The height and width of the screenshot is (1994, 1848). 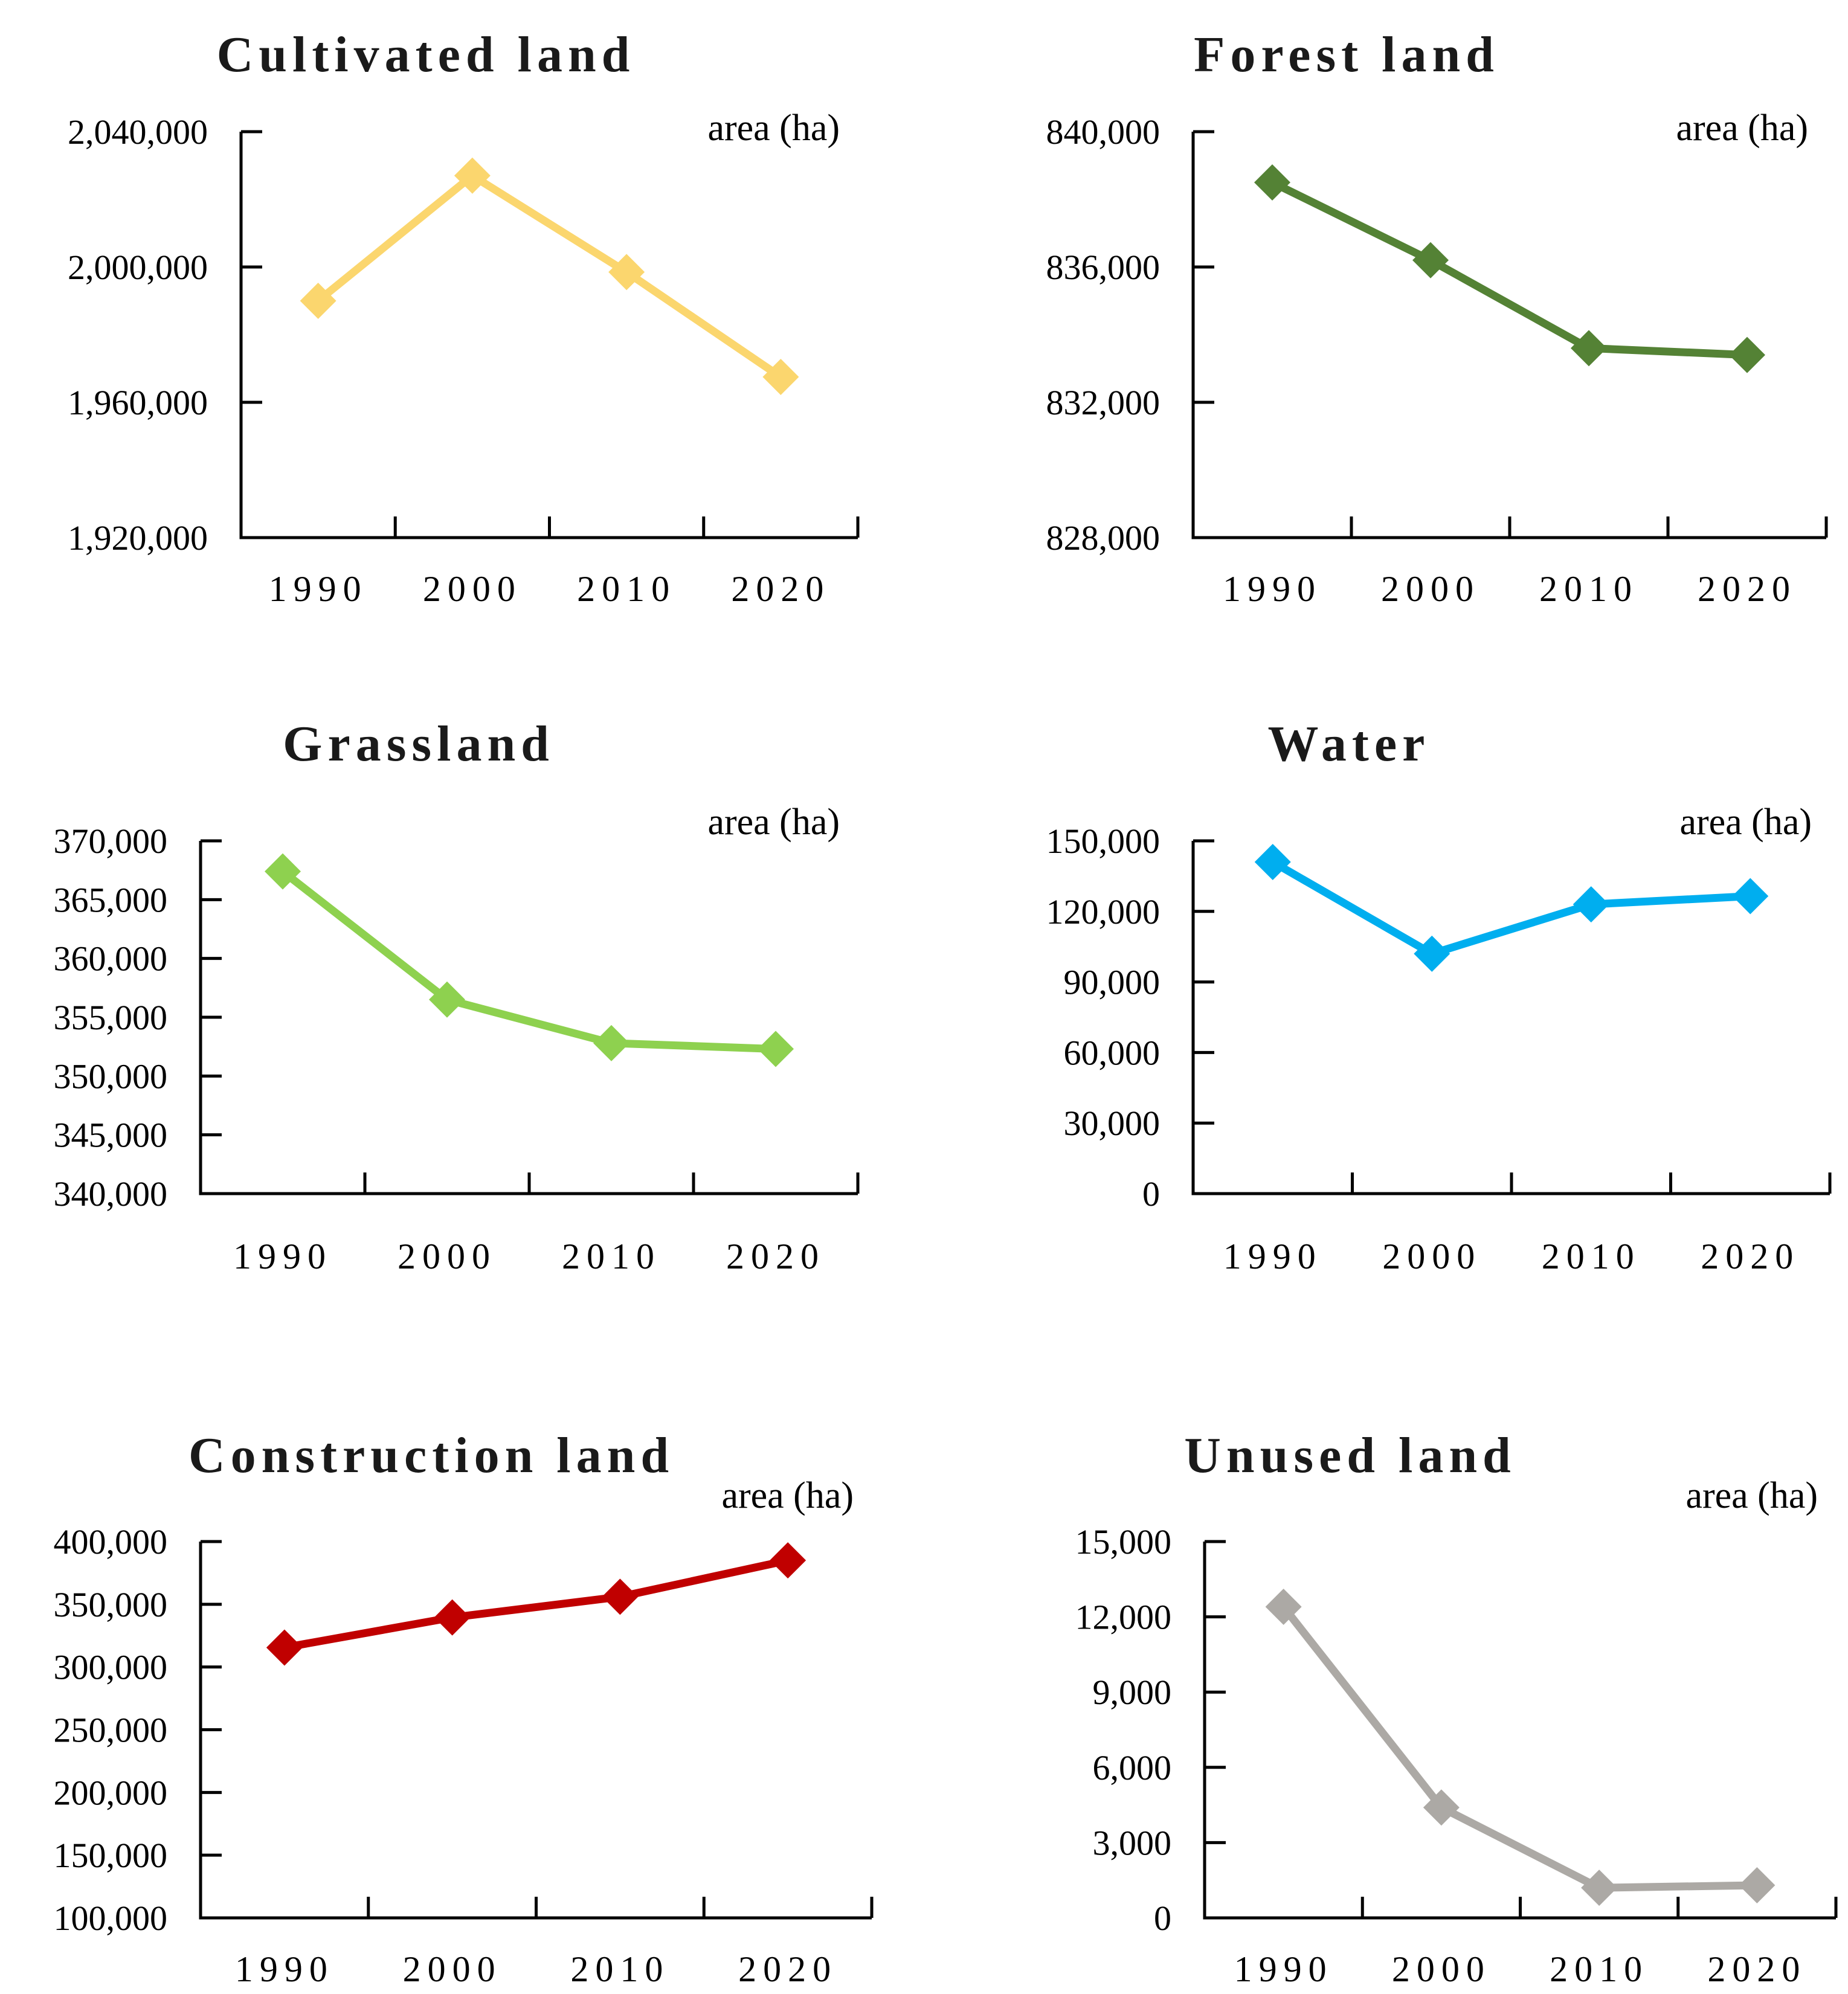 I want to click on y-tick-label: 400,000, so click(x=111, y=1541).